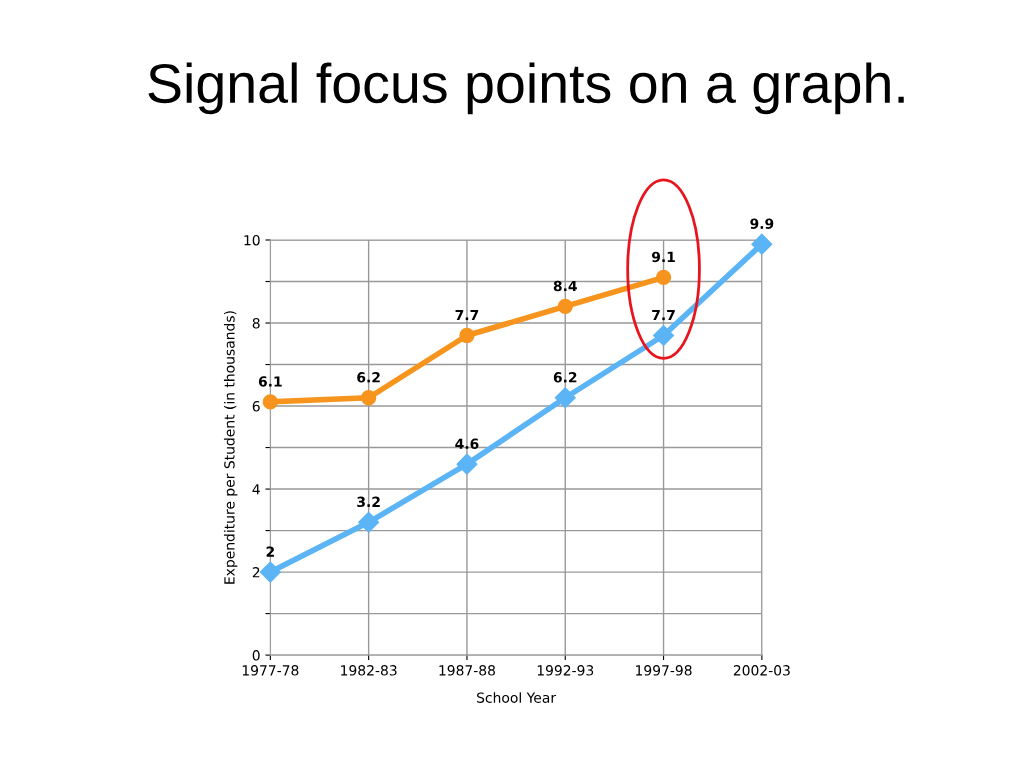 The height and width of the screenshot is (768, 1024). I want to click on x-axis-title: School Year, so click(517, 697).